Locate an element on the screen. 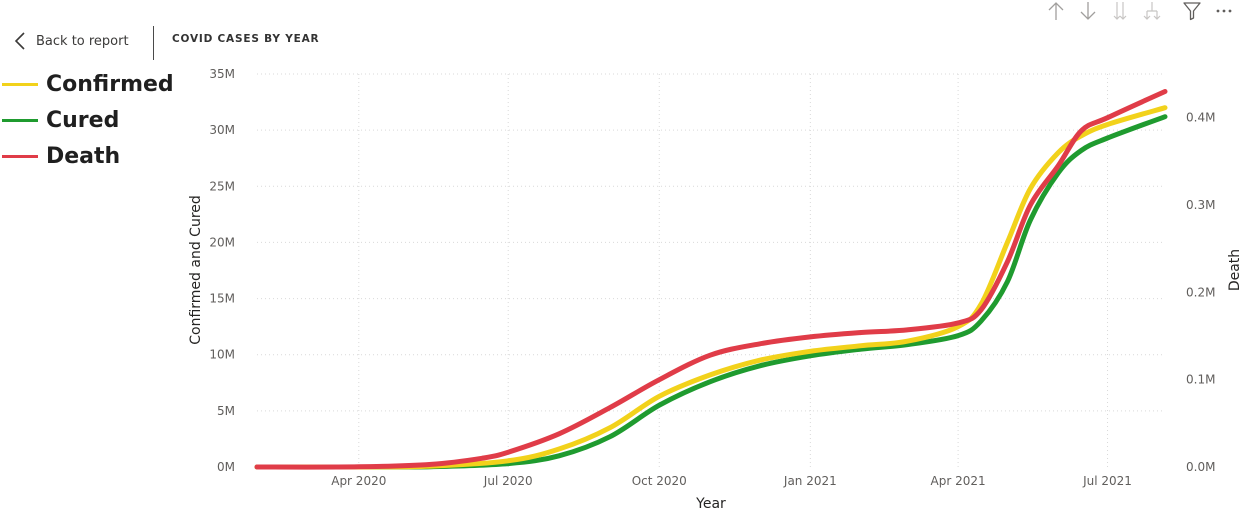 The image size is (1242, 517). y-tick-label: 10M is located at coordinates (222, 355).